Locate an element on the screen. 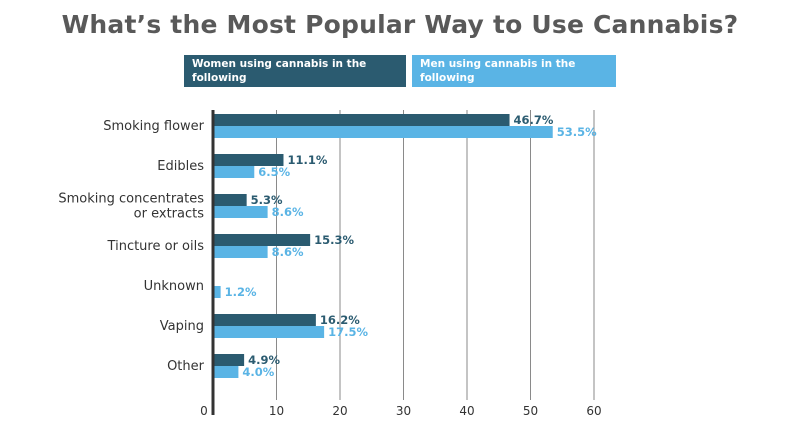 This screenshot has width=800, height=440. category-label-3: Tincture or oils is located at coordinates (156, 246).